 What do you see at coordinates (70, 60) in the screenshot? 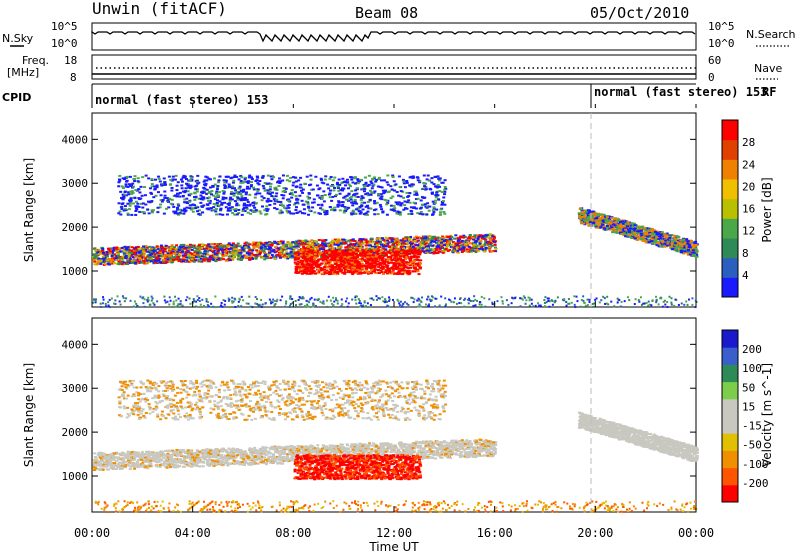
I see `freq-tick-top: 18` at bounding box center [70, 60].